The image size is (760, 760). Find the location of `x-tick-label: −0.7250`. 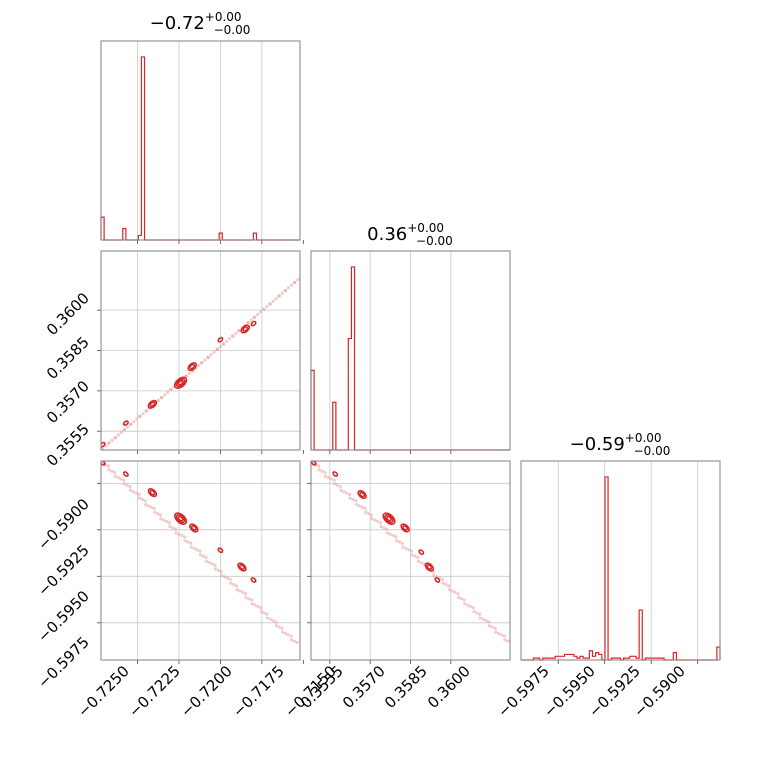

x-tick-label: −0.7250 is located at coordinates (103, 691).